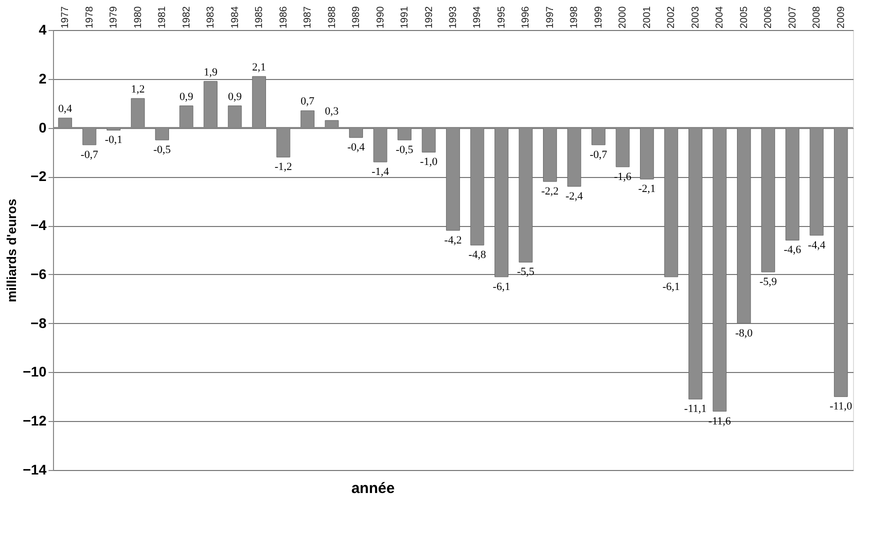 The height and width of the screenshot is (538, 879). Describe the element at coordinates (453, 240) in the screenshot. I see `data-label: -4,2` at that location.